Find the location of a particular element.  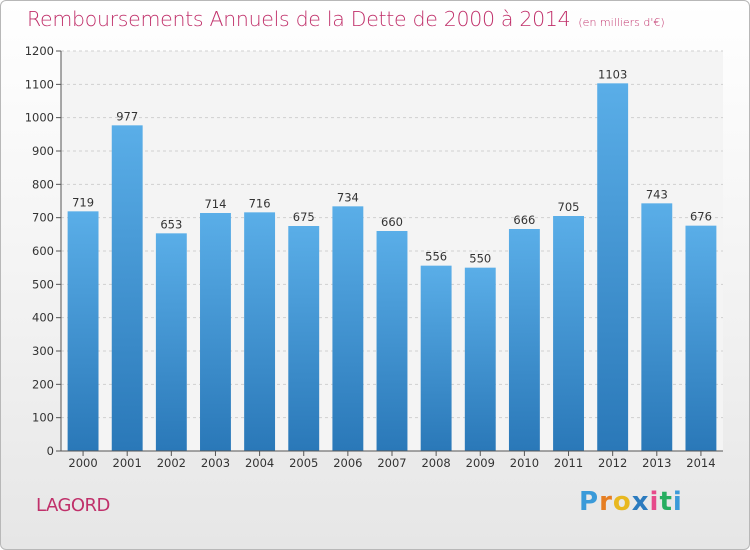

bar-2004 is located at coordinates (260, 331).